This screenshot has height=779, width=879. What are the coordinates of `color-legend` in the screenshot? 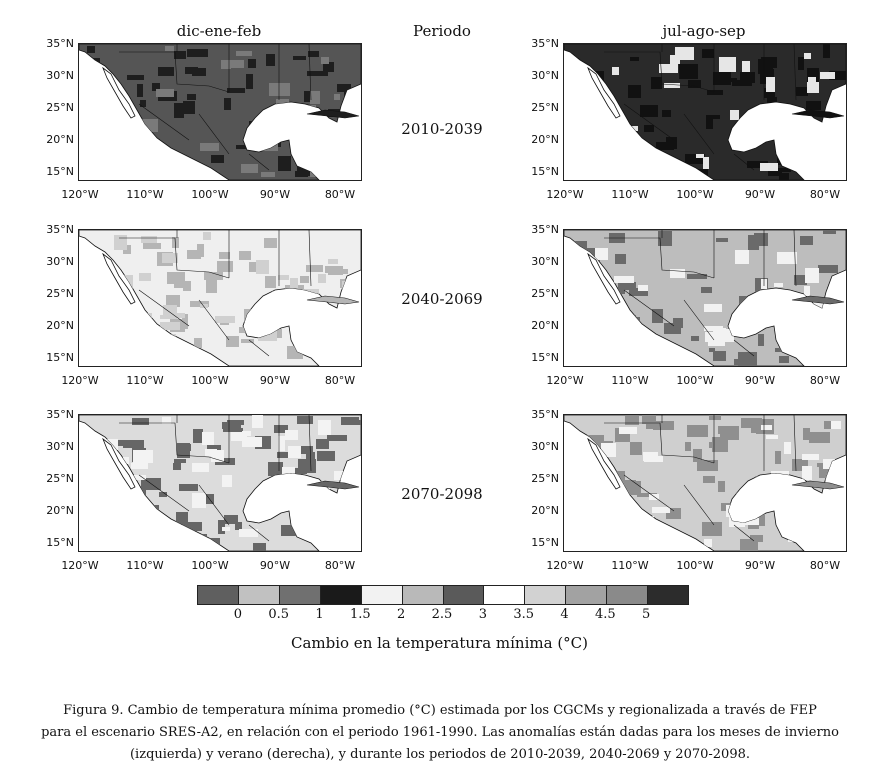 It's located at (443, 595).